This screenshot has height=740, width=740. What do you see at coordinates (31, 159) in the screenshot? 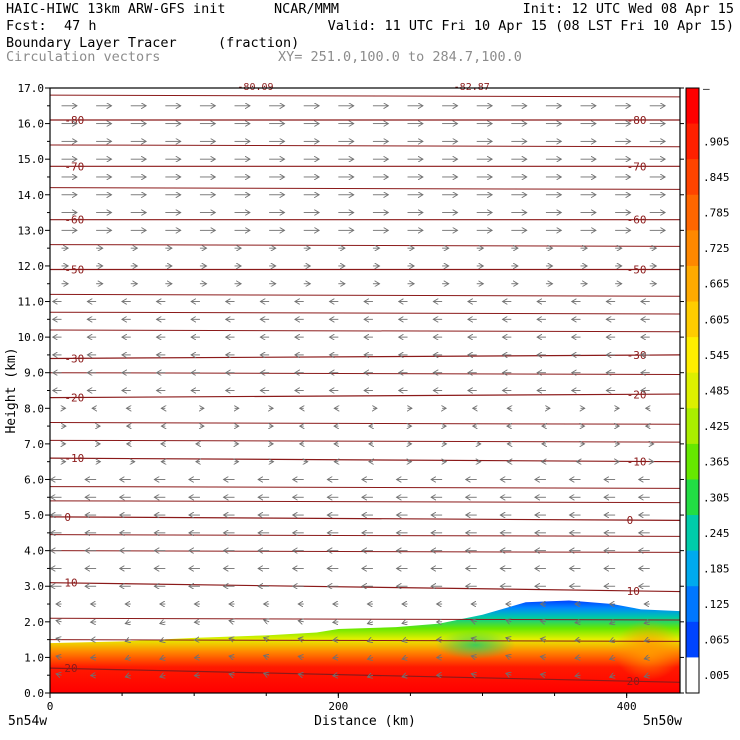
I see `y-tick-label: 15.0` at bounding box center [31, 159].